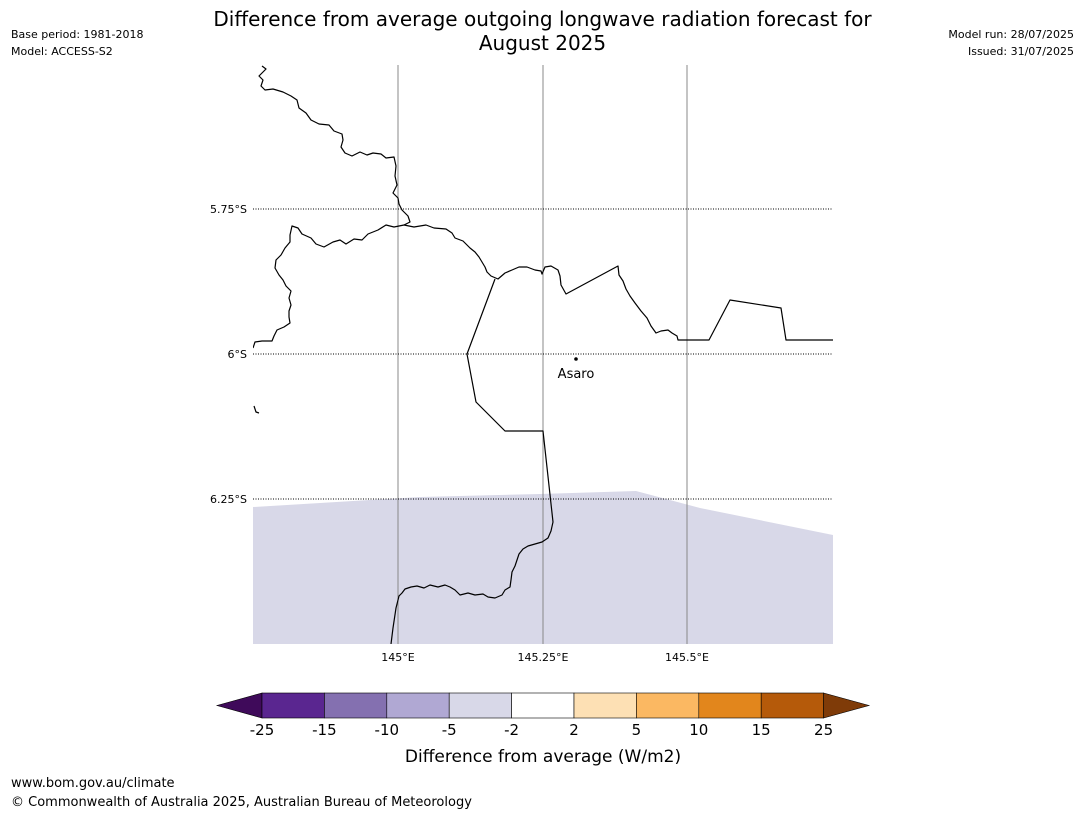  I want to click on colorbar-extend-min, so click(239, 705).